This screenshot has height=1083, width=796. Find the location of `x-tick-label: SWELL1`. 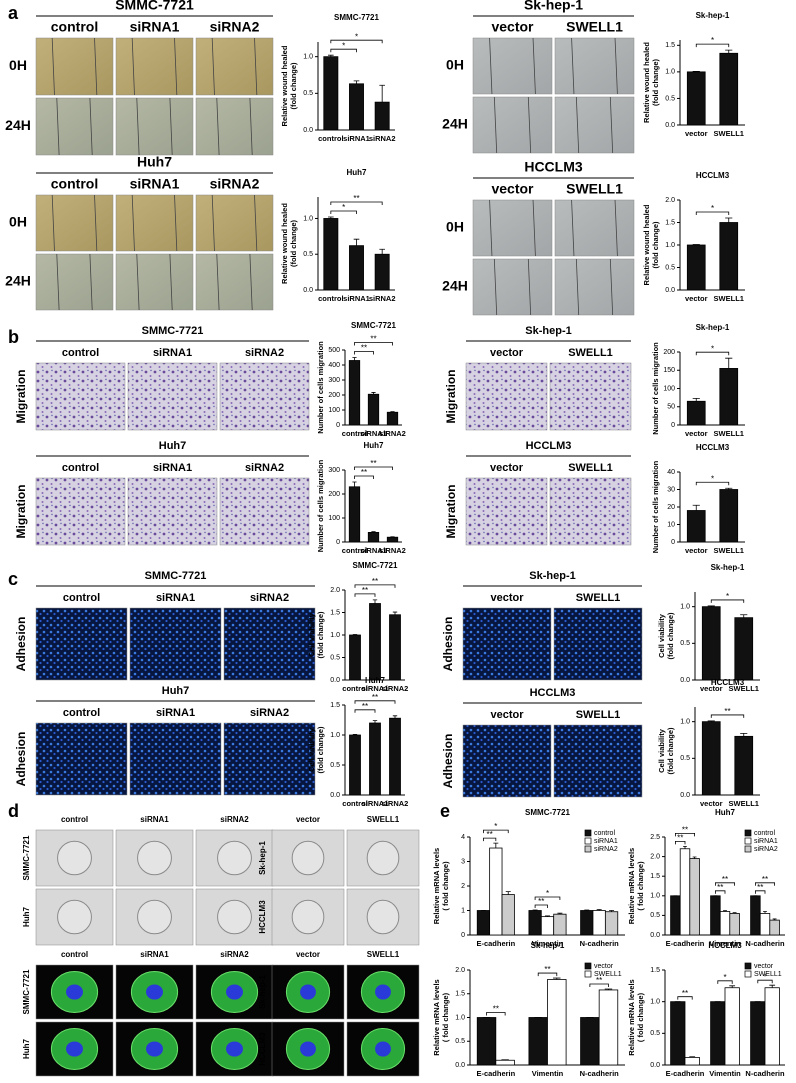

x-tick-label: SWELL1 is located at coordinates (729, 133).